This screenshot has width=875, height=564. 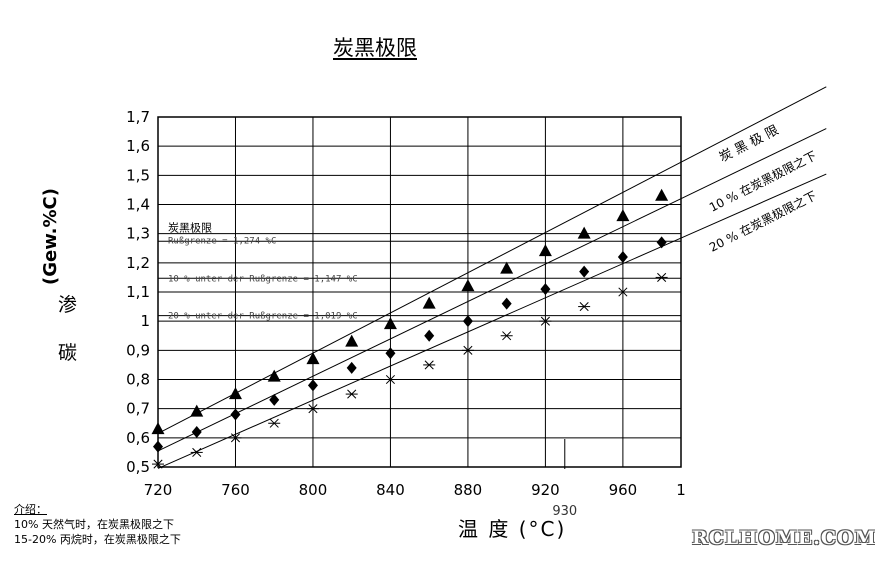 I want to click on y-axis-label-cn-2: 碳, so click(x=68, y=353).